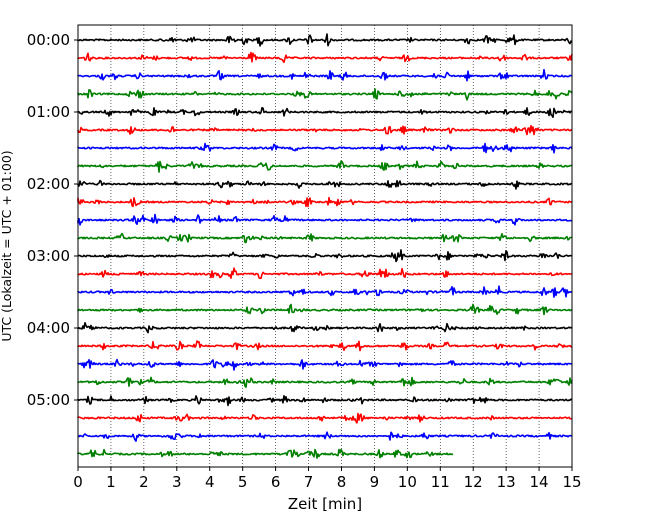 The image size is (650, 520). What do you see at coordinates (440, 482) in the screenshot?
I see `x-tick-label-11: 11` at bounding box center [440, 482].